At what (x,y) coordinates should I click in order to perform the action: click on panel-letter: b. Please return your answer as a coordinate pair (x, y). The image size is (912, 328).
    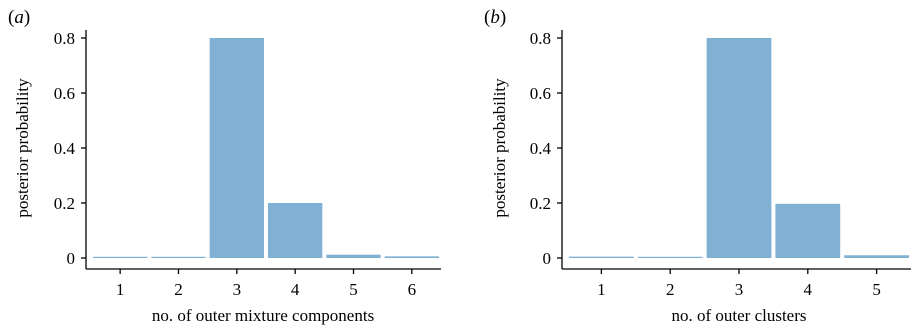
    Looking at the image, I should click on (495, 17).